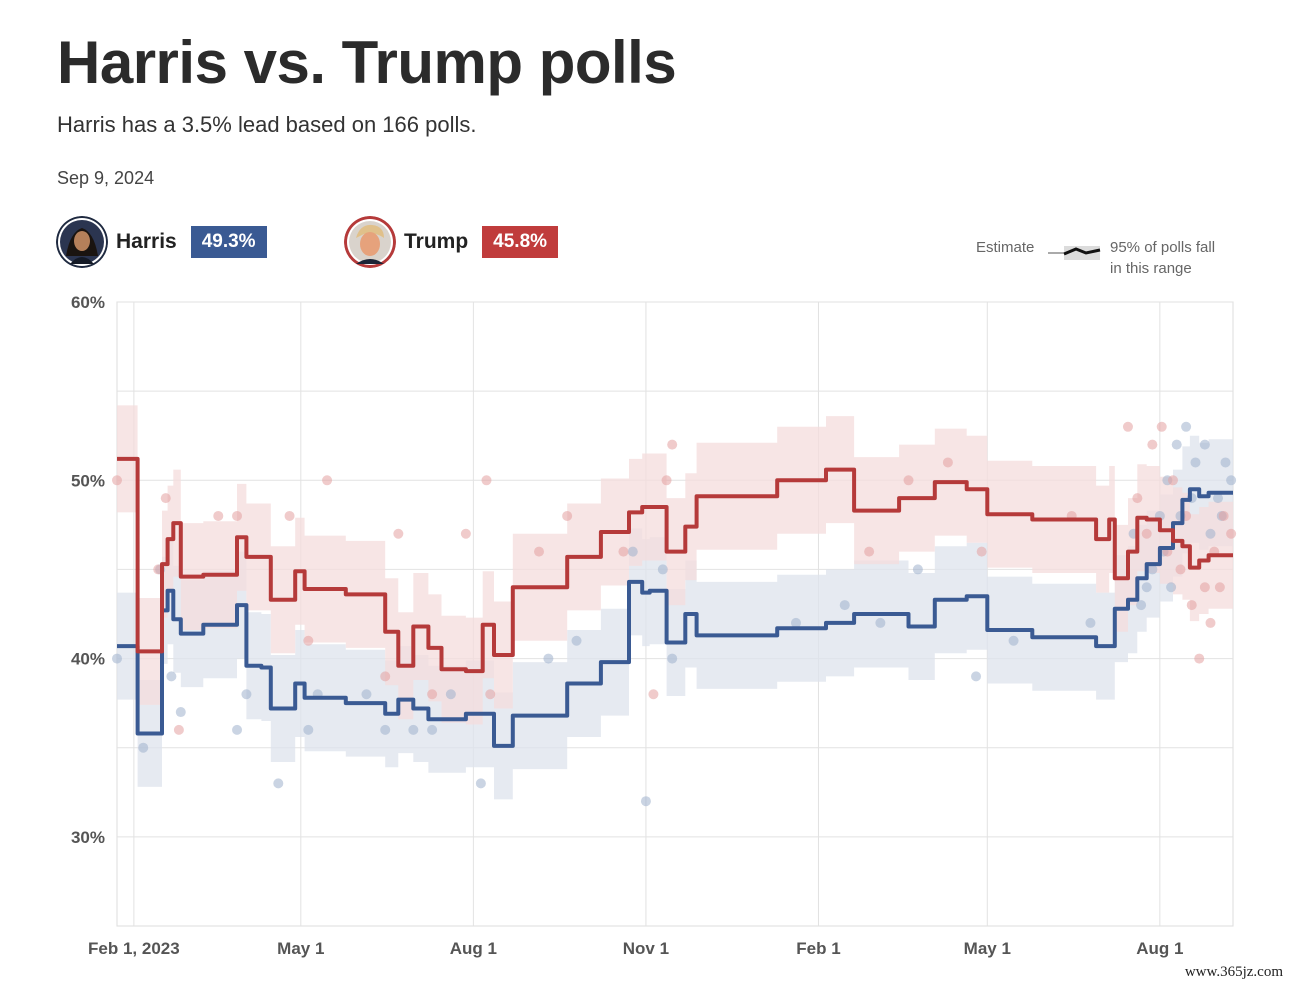 The height and width of the screenshot is (989, 1291). What do you see at coordinates (82, 242) in the screenshot?
I see `harris-avatar` at bounding box center [82, 242].